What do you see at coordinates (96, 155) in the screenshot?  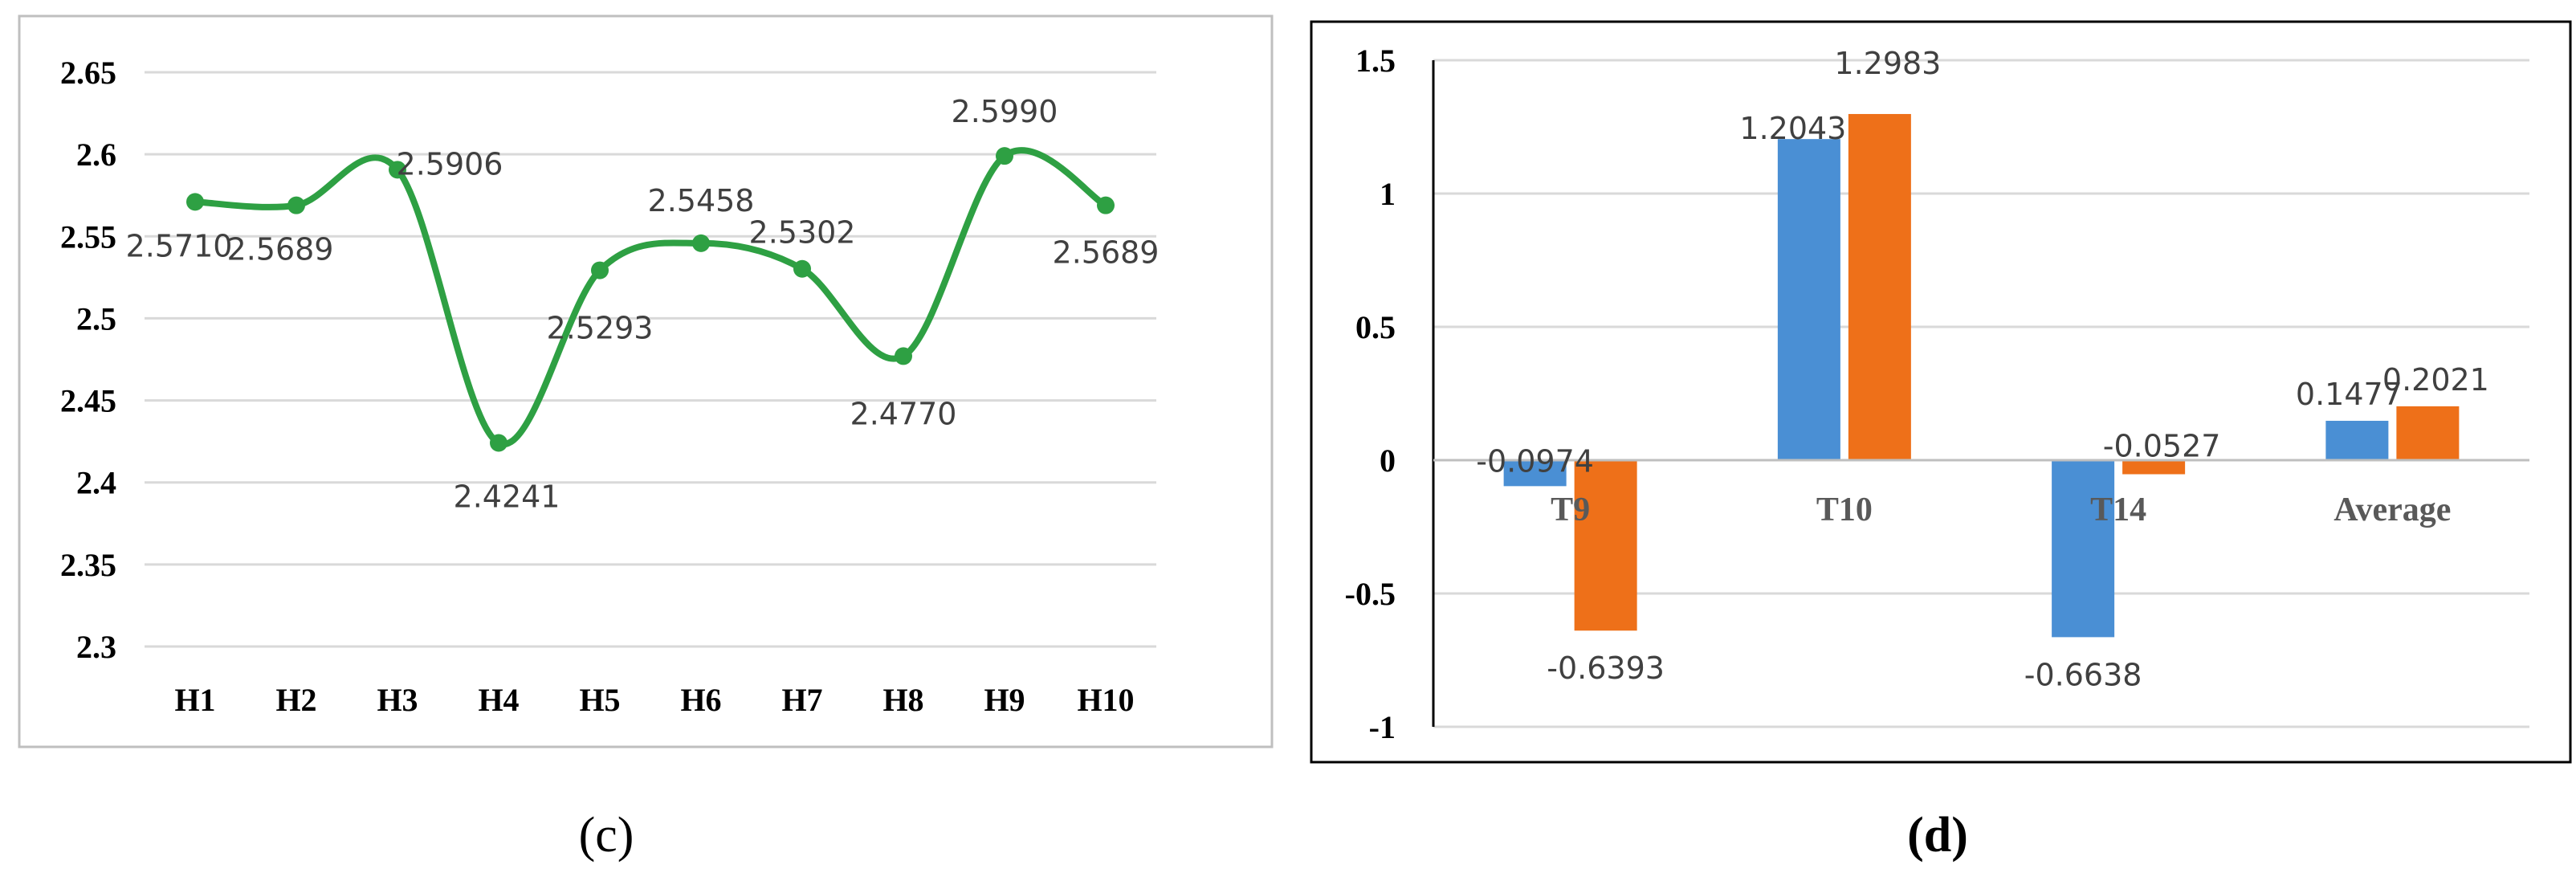 I see `panel-c-y-tick-label: 2.6` at bounding box center [96, 155].